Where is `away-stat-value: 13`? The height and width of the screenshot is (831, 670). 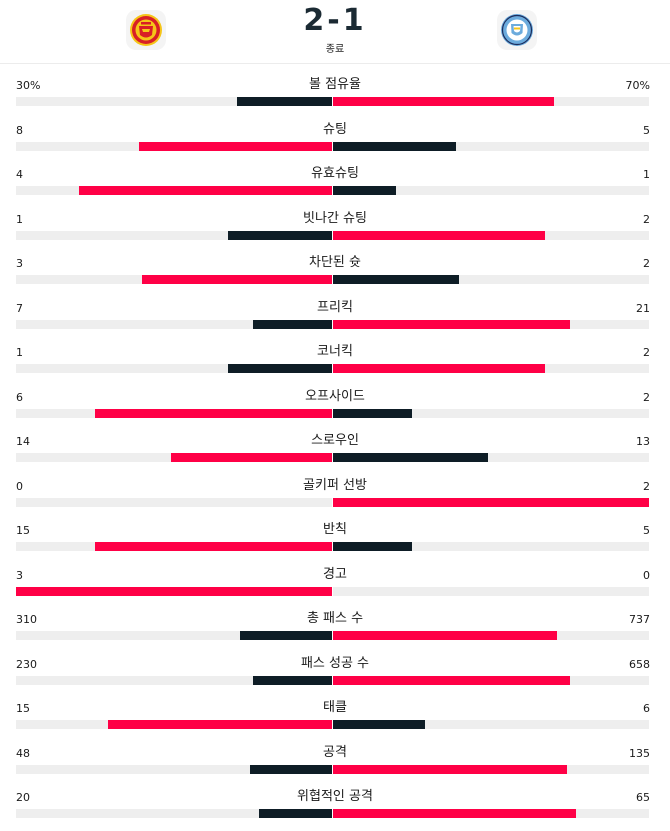
away-stat-value: 13 is located at coordinates (643, 441).